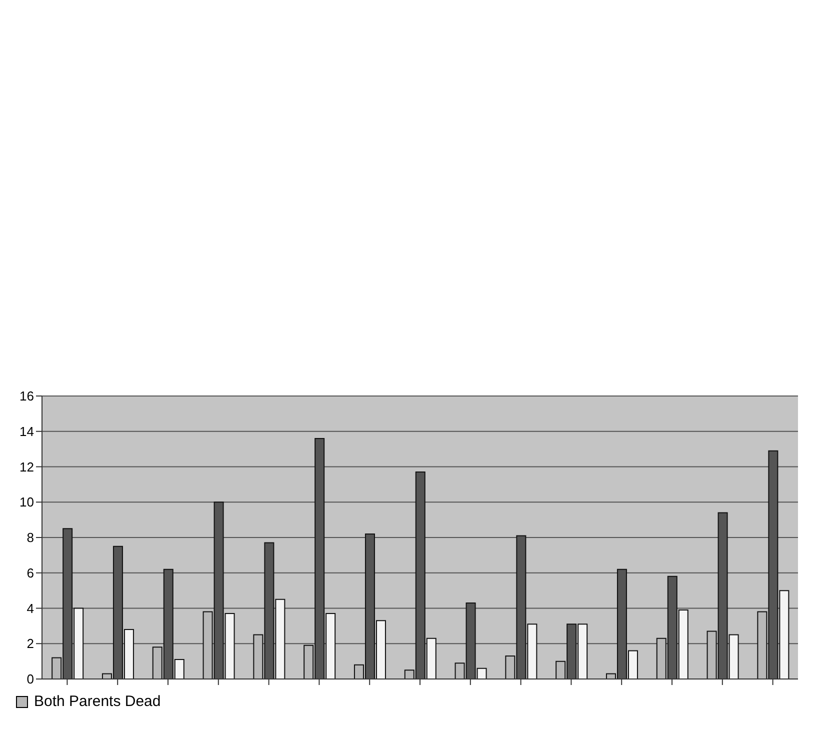  Describe the element at coordinates (30, 572) in the screenshot. I see `y-tick-label: 6` at that location.